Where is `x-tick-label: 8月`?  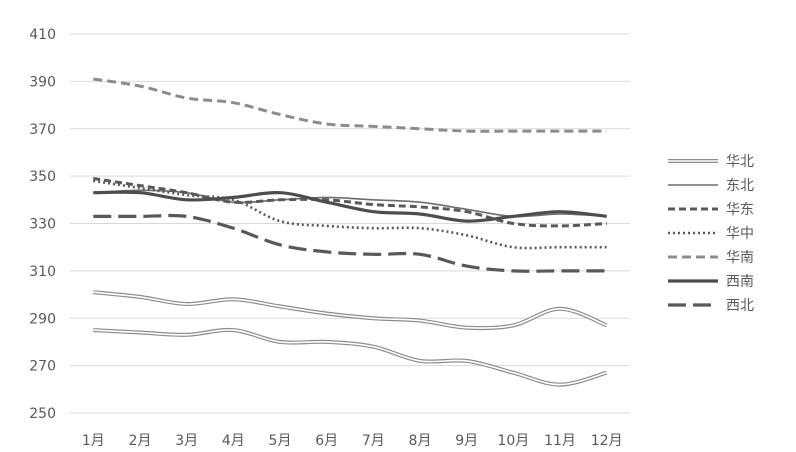
x-tick-label: 8月 is located at coordinates (420, 441).